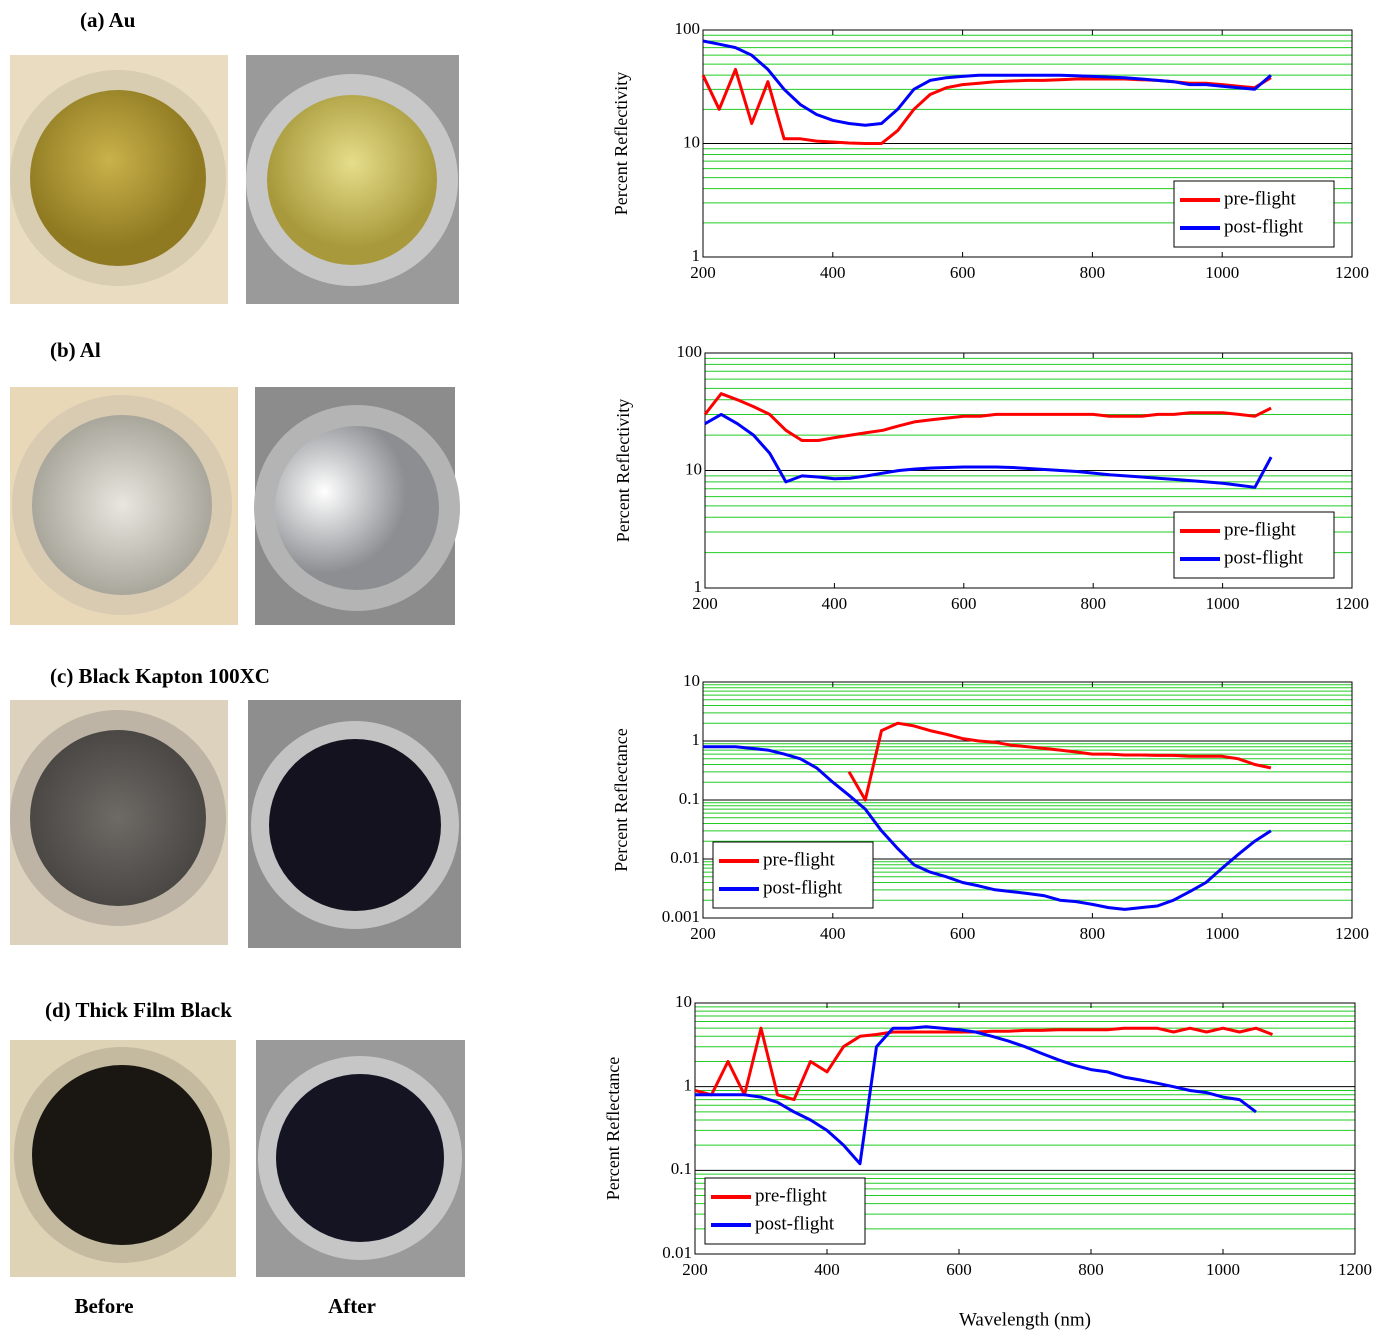  I want to click on x-axis-label: Wavelength (nm), so click(1025, 1319).